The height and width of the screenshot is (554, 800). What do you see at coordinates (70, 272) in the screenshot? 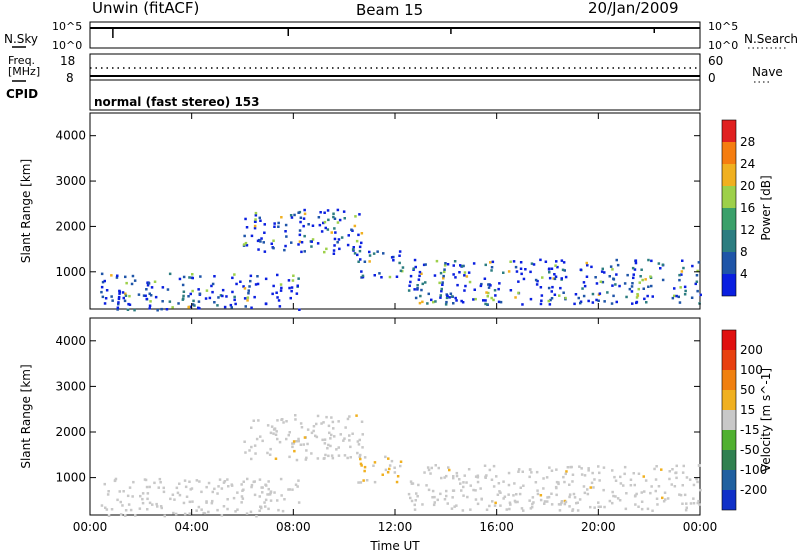
I see `y-tick-label: 1000` at bounding box center [70, 272].